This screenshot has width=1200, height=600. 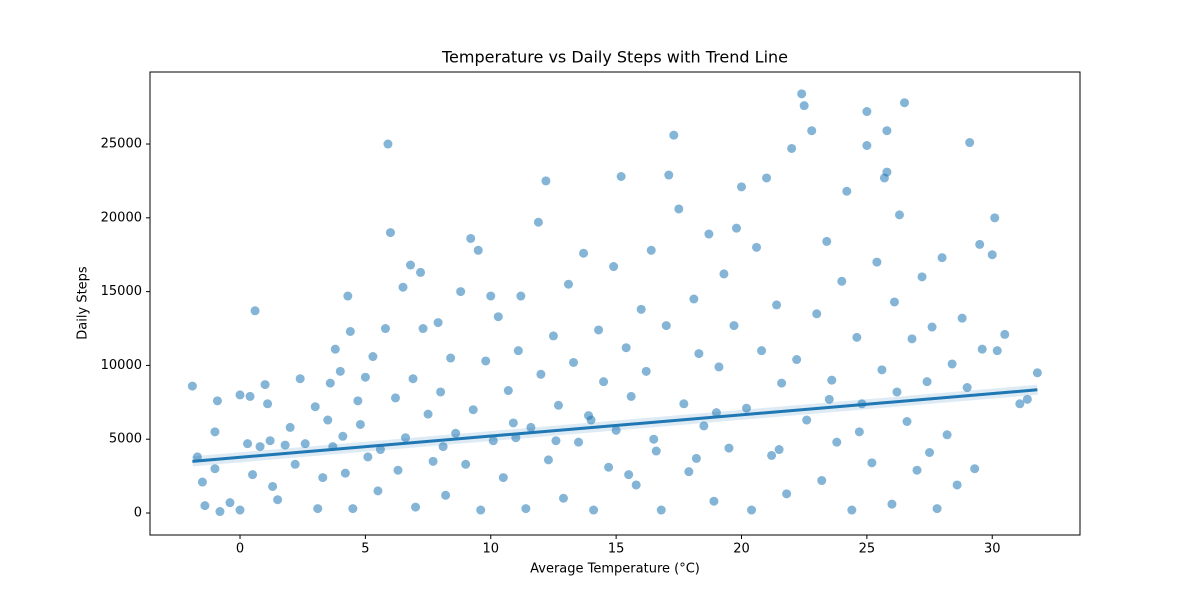 I want to click on x-tick-label: 20, so click(x=741, y=549).